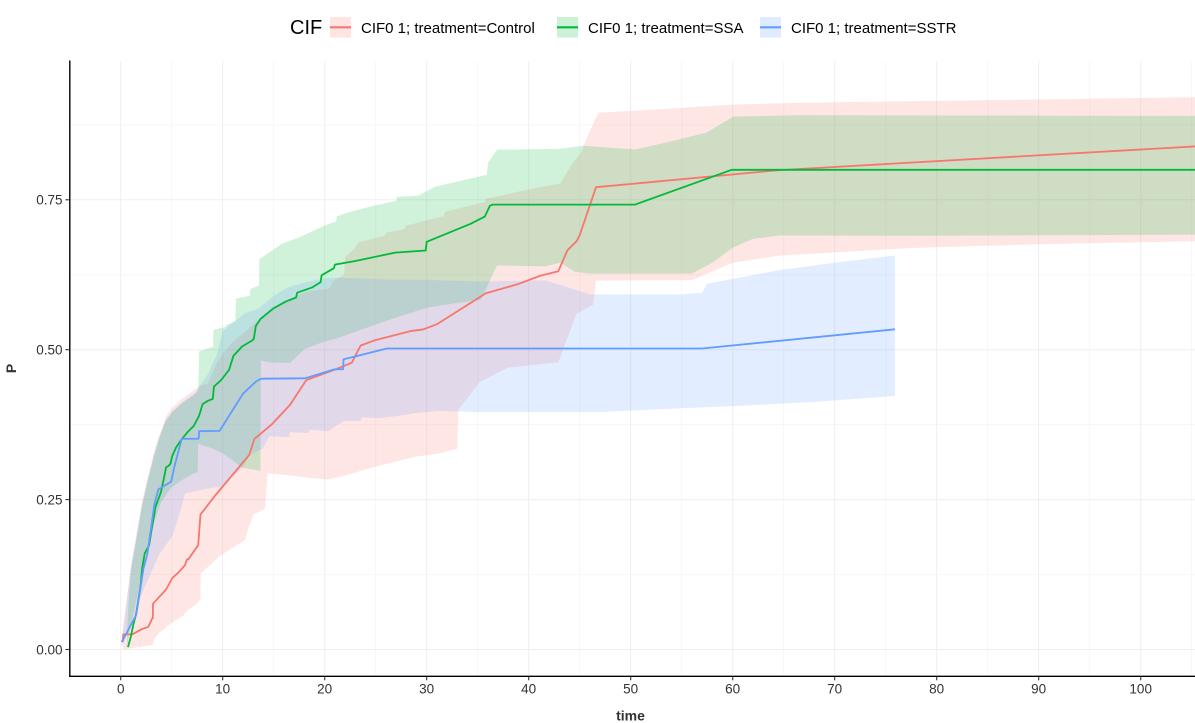  What do you see at coordinates (630, 688) in the screenshot?
I see `svg-text: 50` at bounding box center [630, 688].